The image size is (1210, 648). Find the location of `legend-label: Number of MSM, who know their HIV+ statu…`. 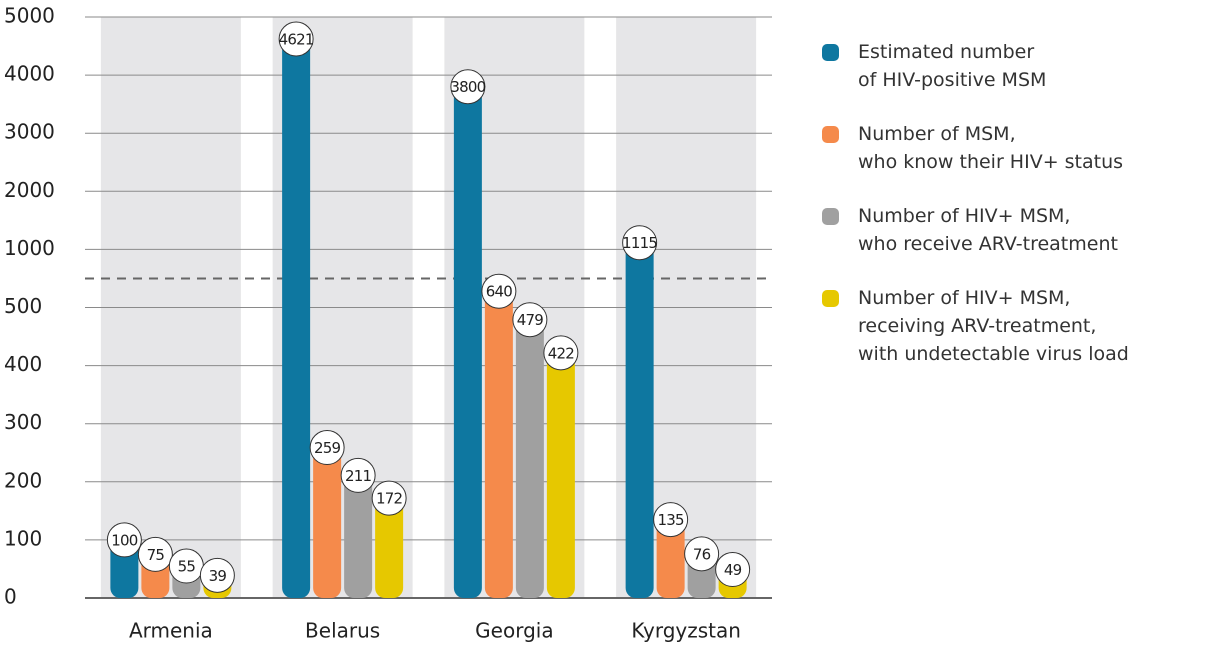

legend-label: Number of MSM, who know their HIV+ statu… is located at coordinates (991, 148).